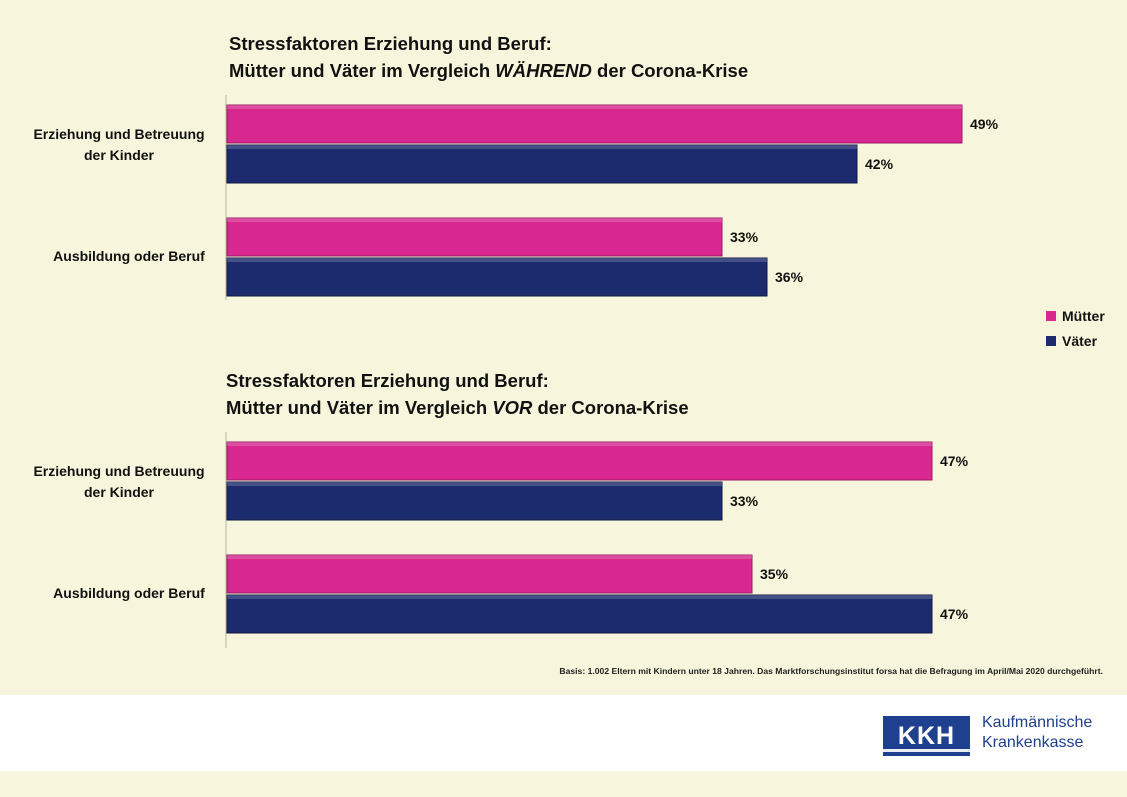 This screenshot has width=1127, height=797. I want to click on chart1-data-label-muetter-1: 49%, so click(984, 124).